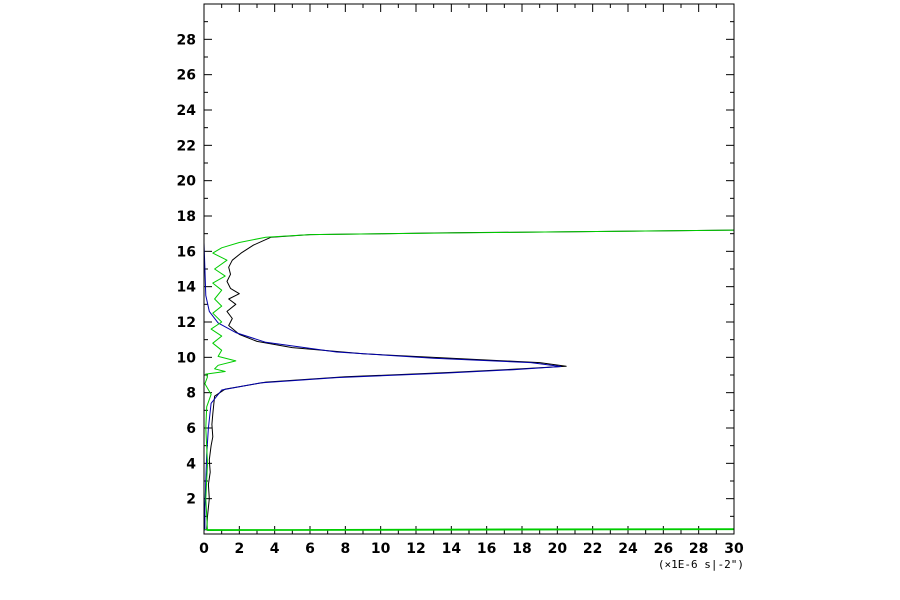 The width and height of the screenshot is (900, 600). Describe the element at coordinates (452, 549) in the screenshot. I see `x-tick-label: 14` at that location.